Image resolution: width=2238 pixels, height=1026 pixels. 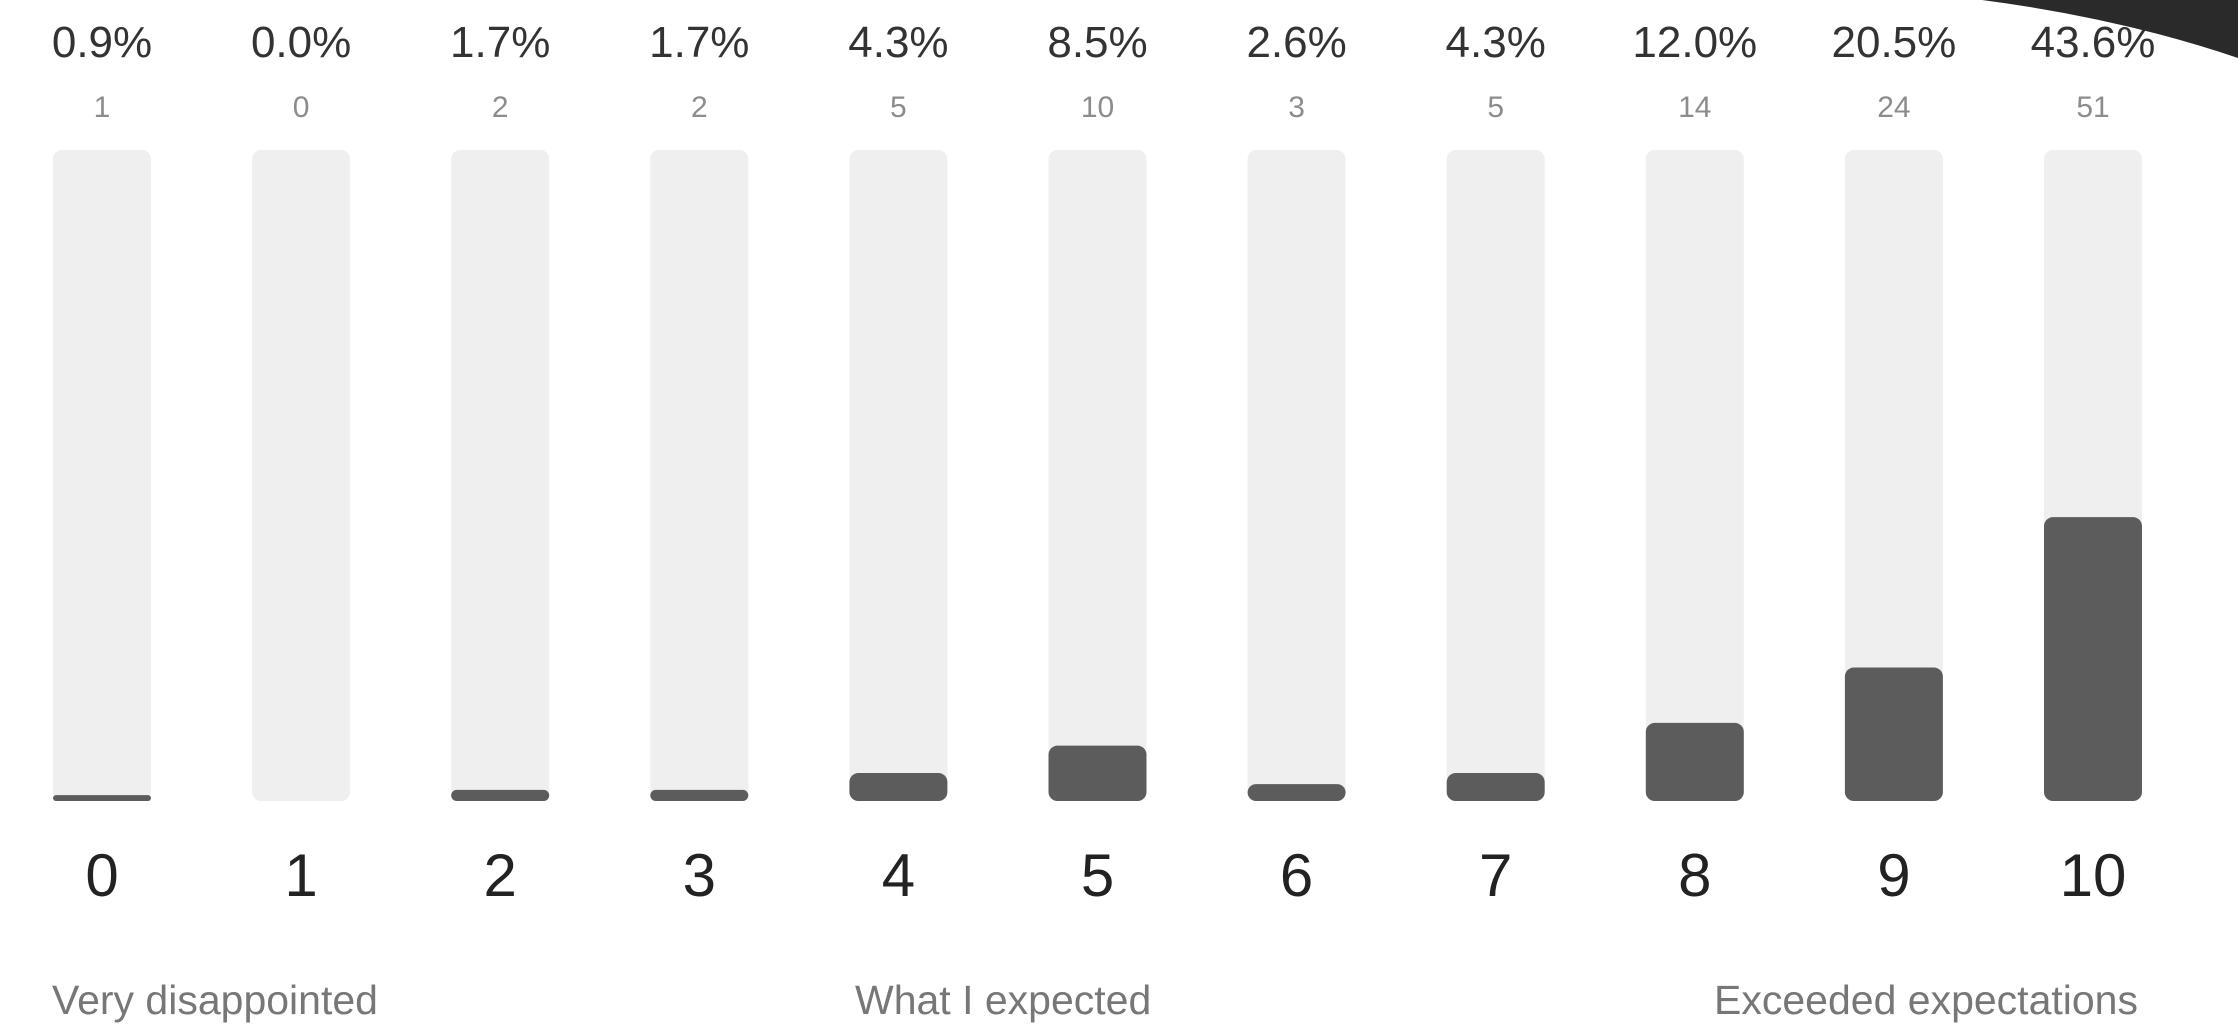 I want to click on category-label: 1, so click(x=300, y=875).